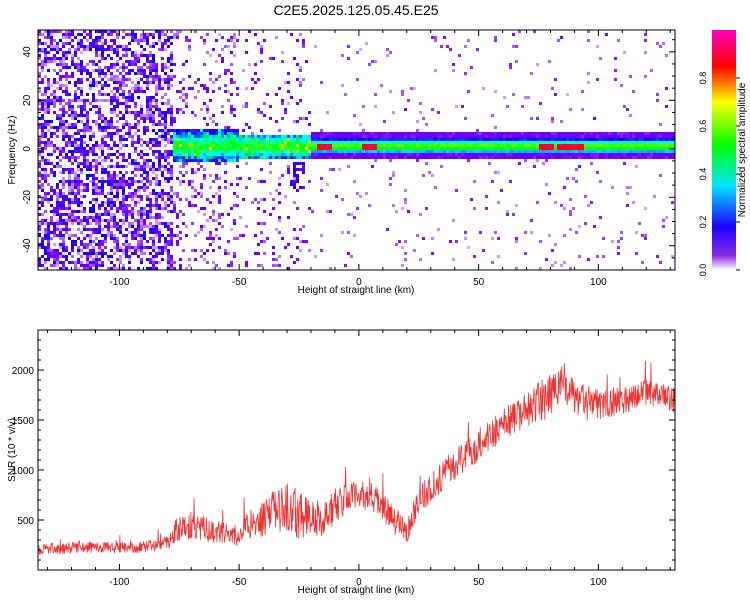 Image resolution: width=750 pixels, height=600 pixels. Describe the element at coordinates (356, 290) in the screenshot. I see `spectrogram-x-axis-label: Height of straight line (km)` at that location.